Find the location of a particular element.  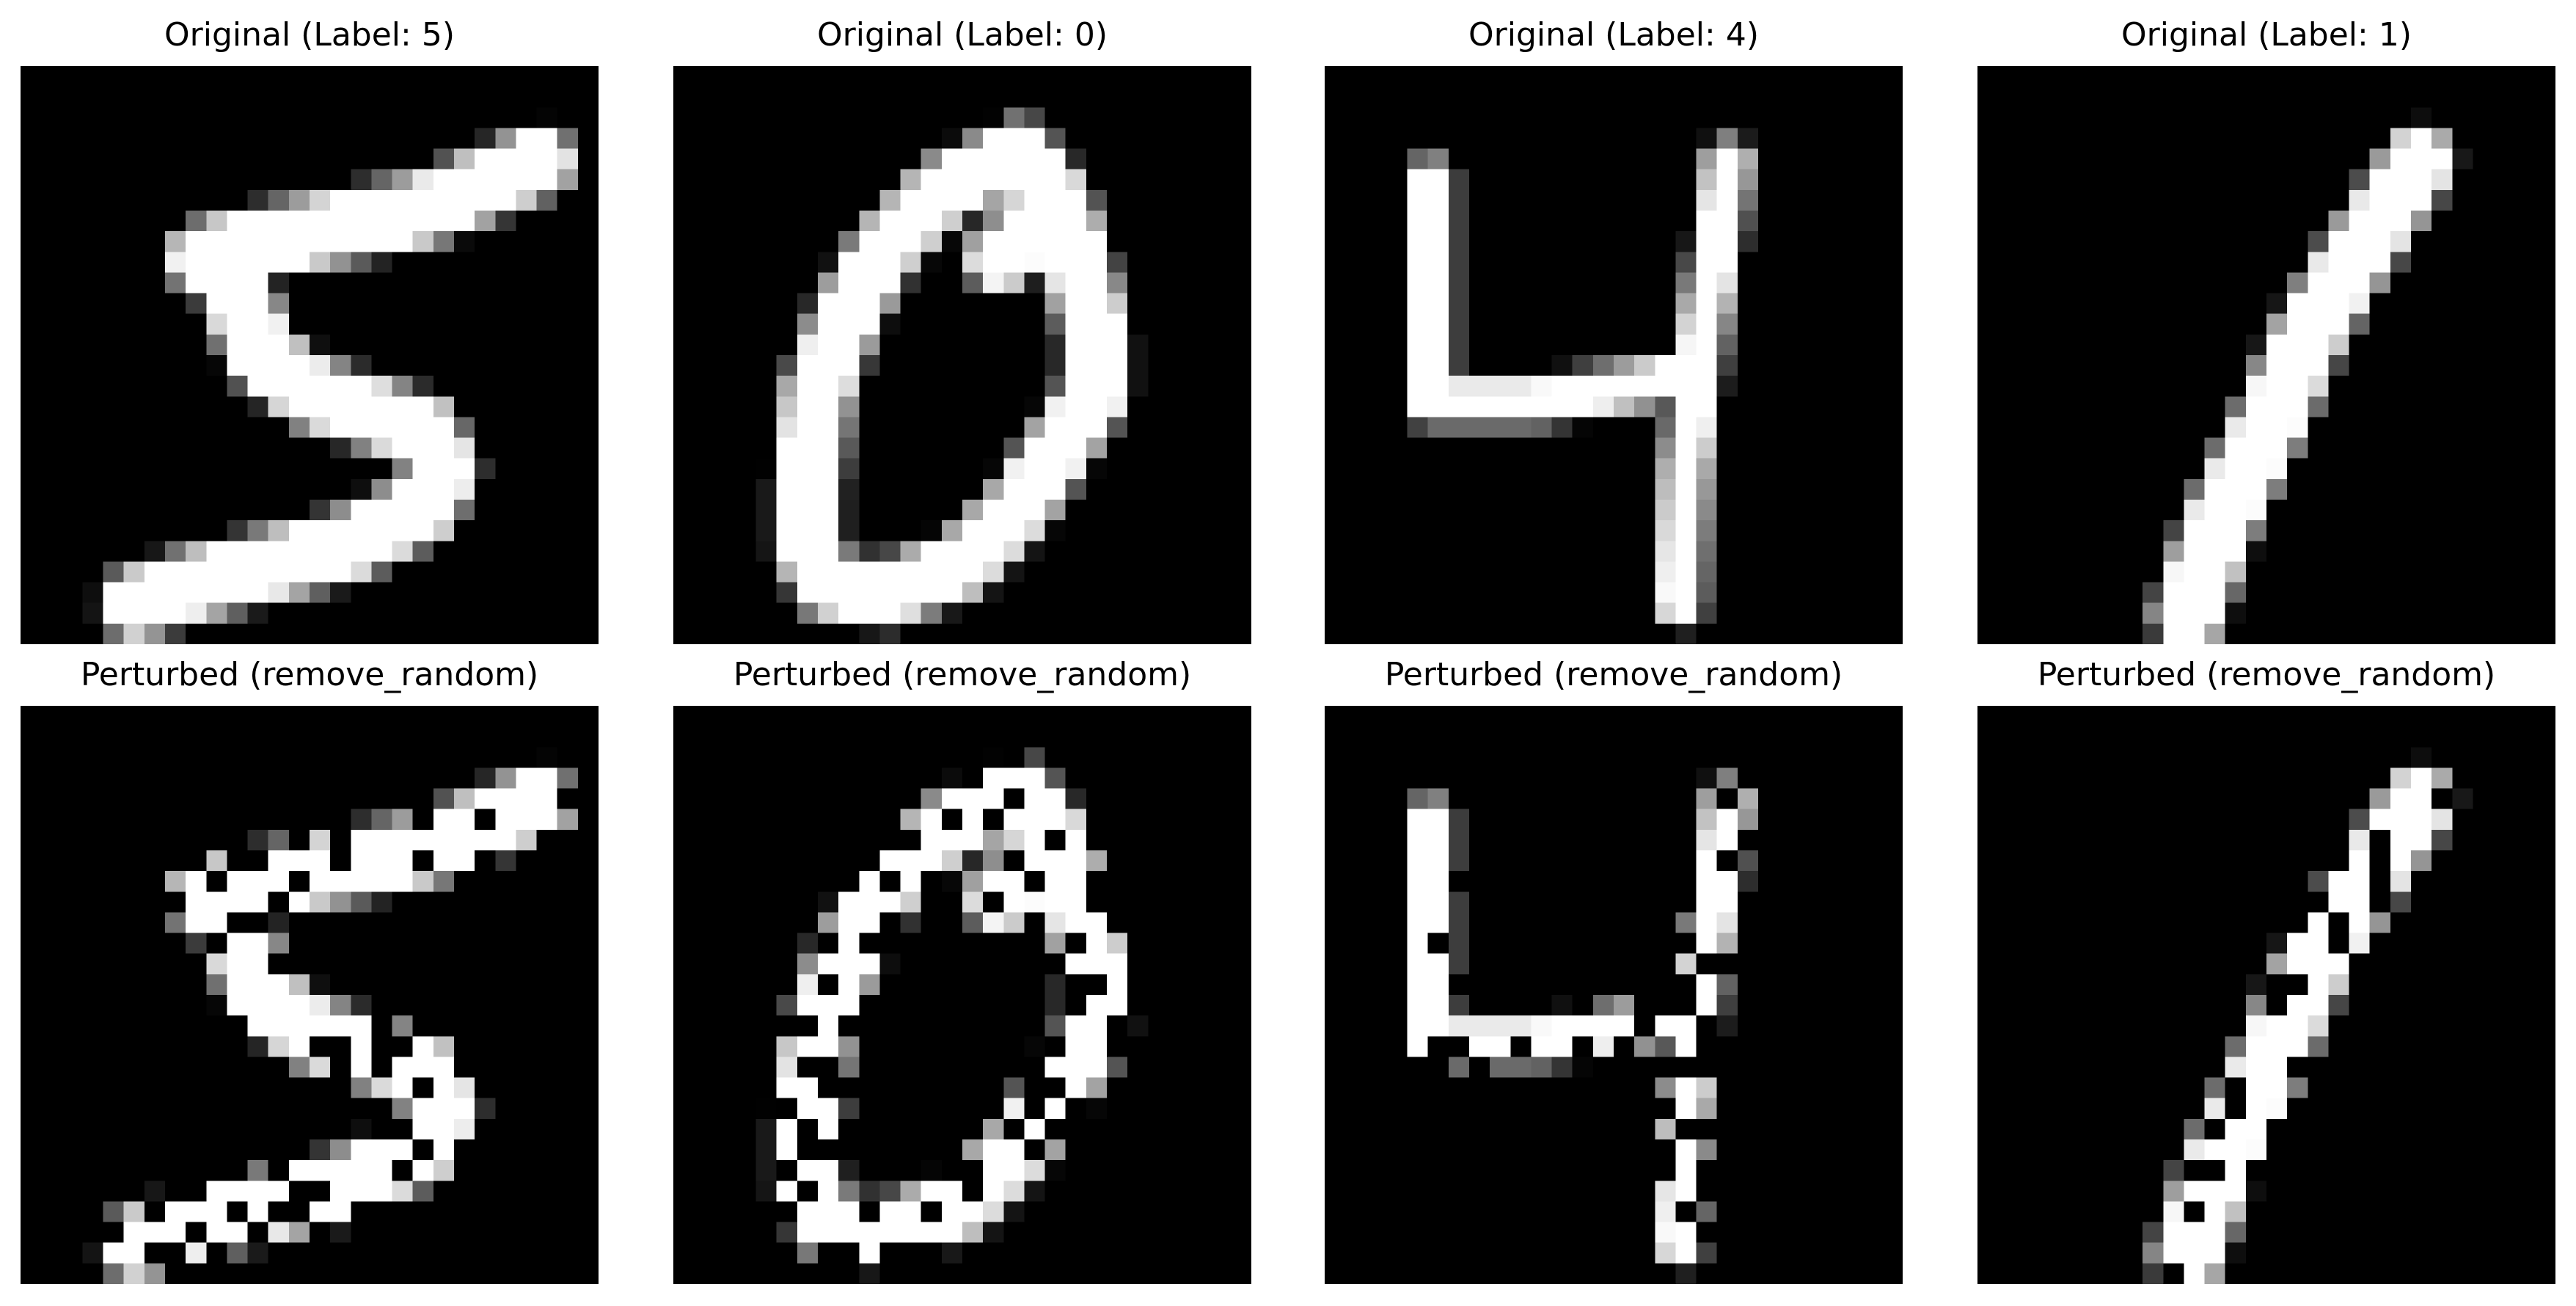

panel-title: Original (Label: 4) is located at coordinates (1613, 35).